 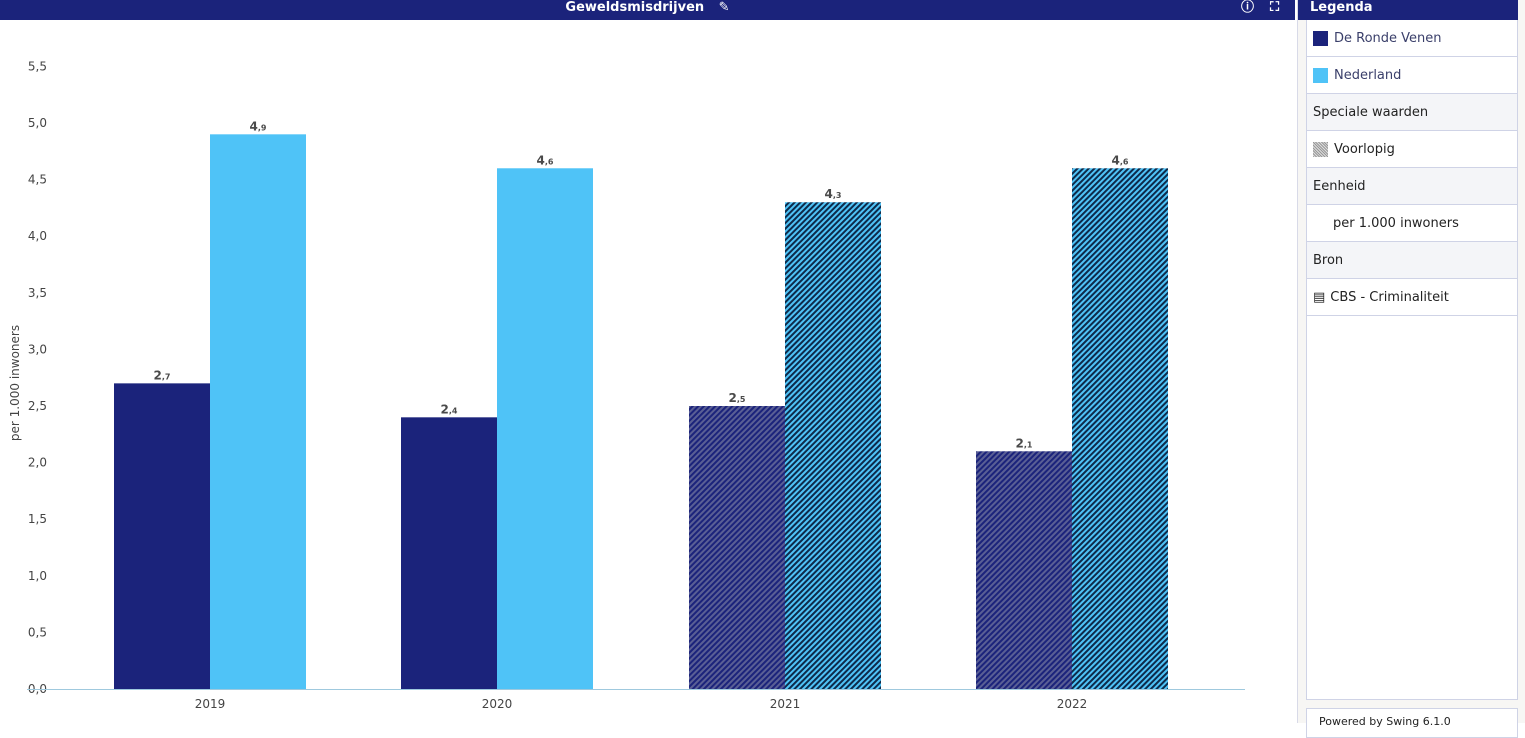 I want to click on data-label: 2,1, so click(x=1024, y=443).